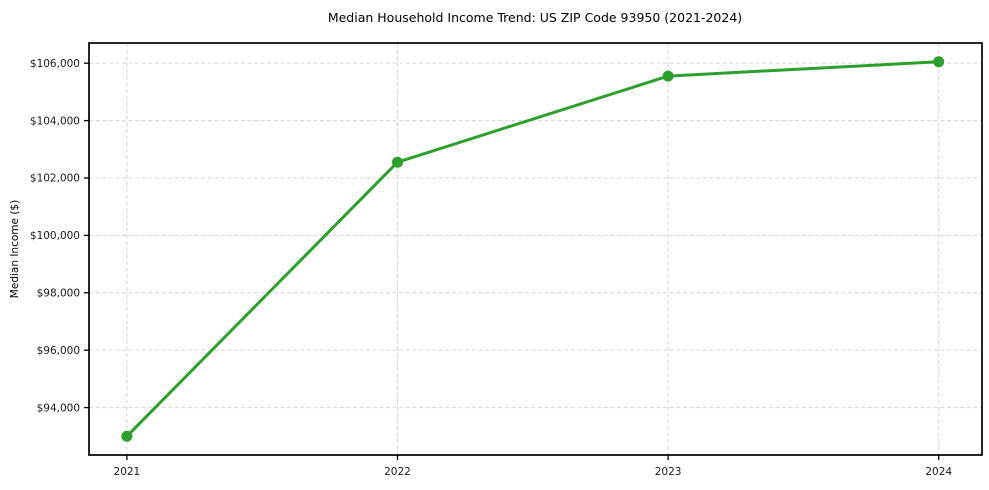 The image size is (989, 490). Describe the element at coordinates (15, 249) in the screenshot. I see `y-axis-label: Median Income ($)` at that location.